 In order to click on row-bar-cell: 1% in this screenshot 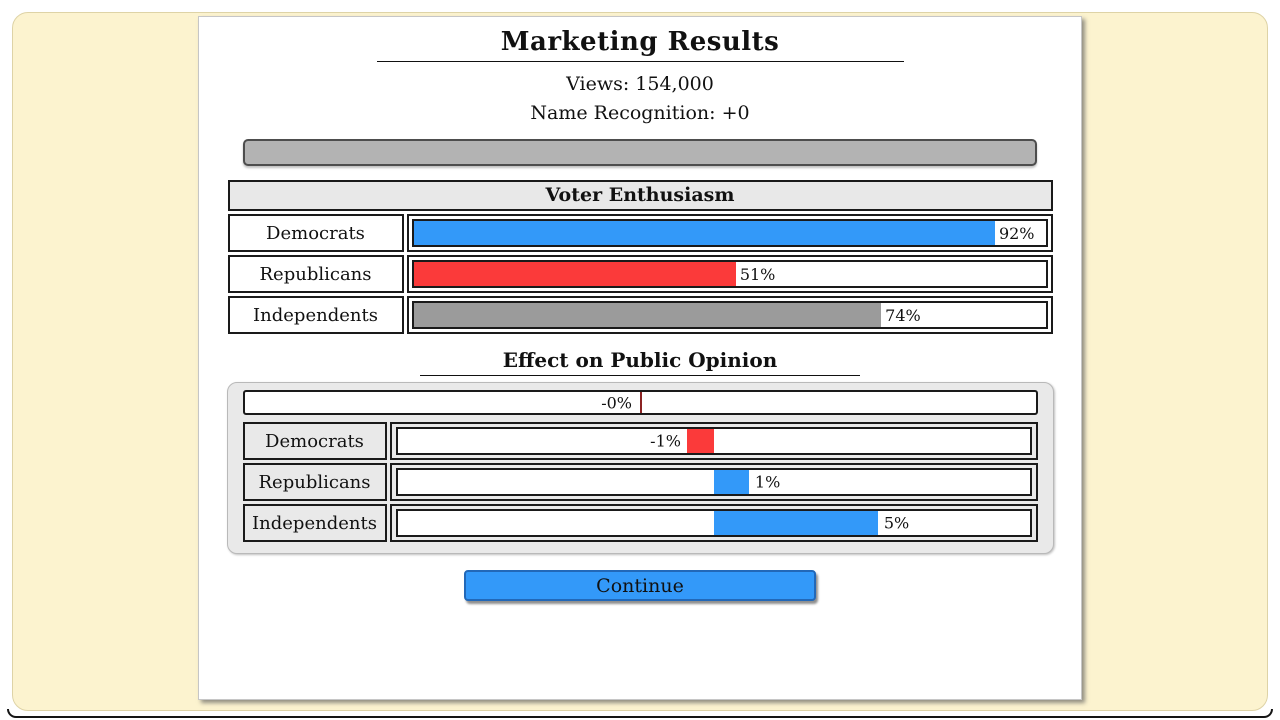, I will do `click(713, 482)`.